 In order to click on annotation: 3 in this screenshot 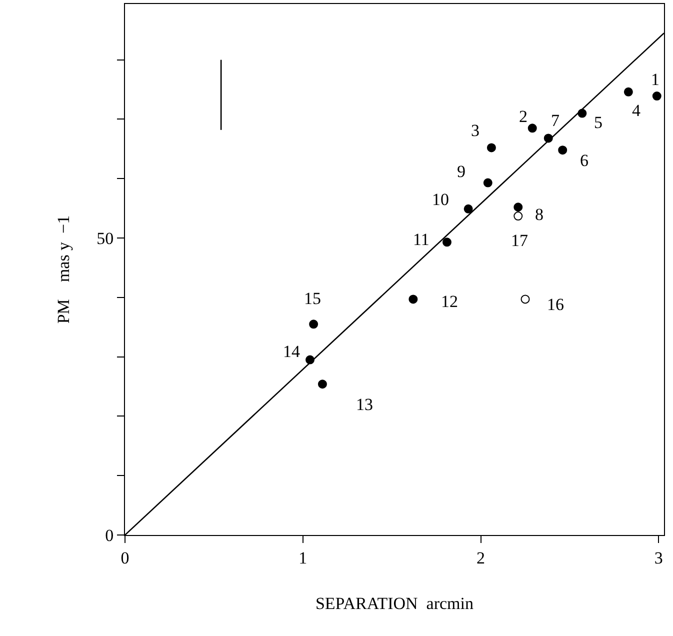, I will do `click(475, 130)`.